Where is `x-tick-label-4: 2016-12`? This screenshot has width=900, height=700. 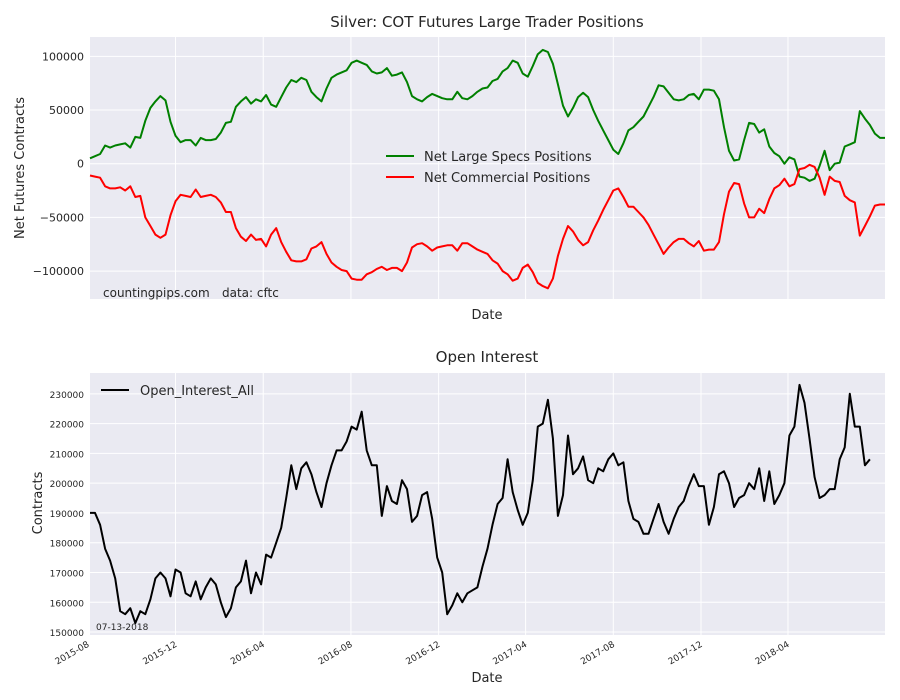
x-tick-label-4: 2016-12 is located at coordinates (424, 653).